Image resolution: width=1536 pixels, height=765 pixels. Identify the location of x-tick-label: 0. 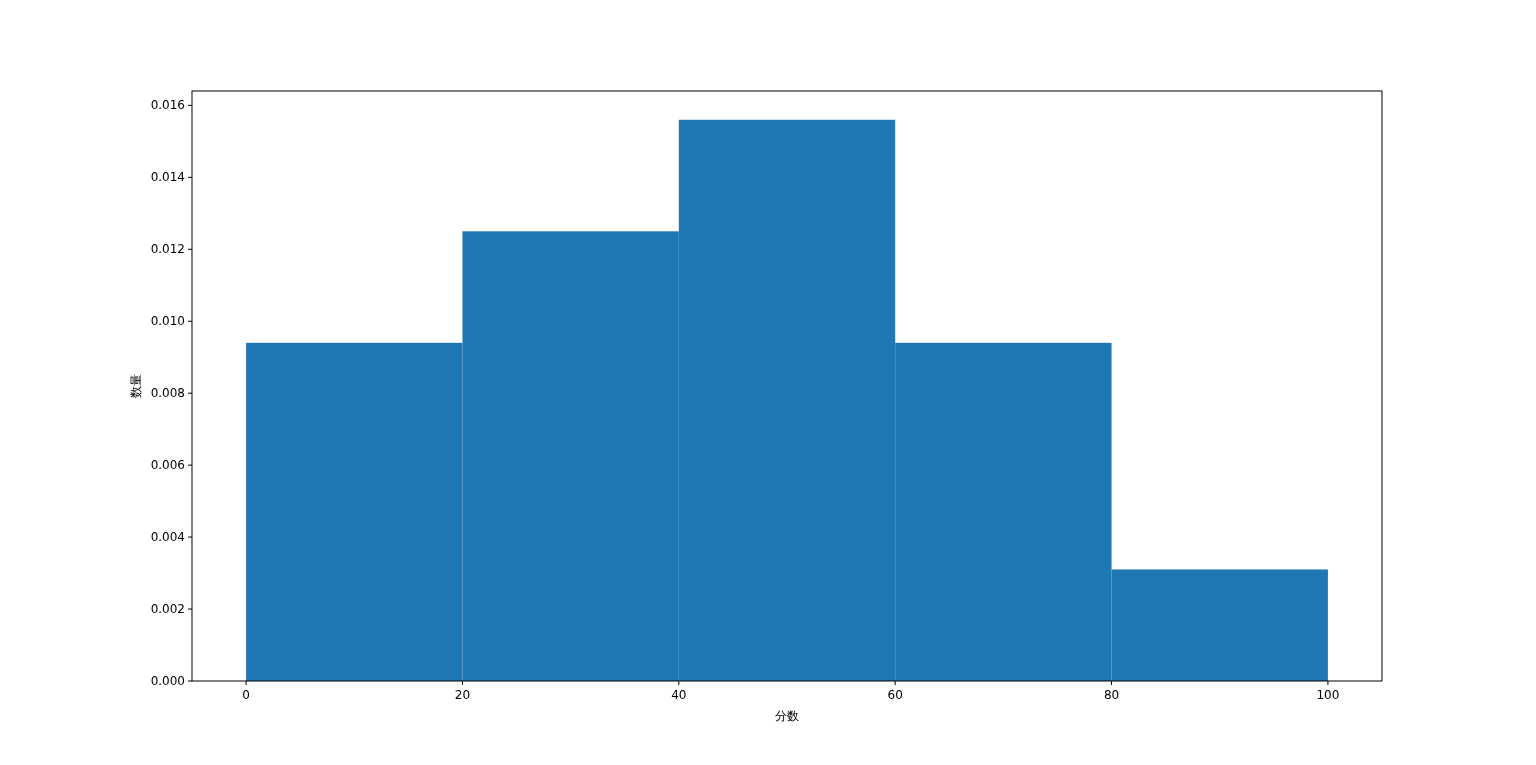
(246, 695).